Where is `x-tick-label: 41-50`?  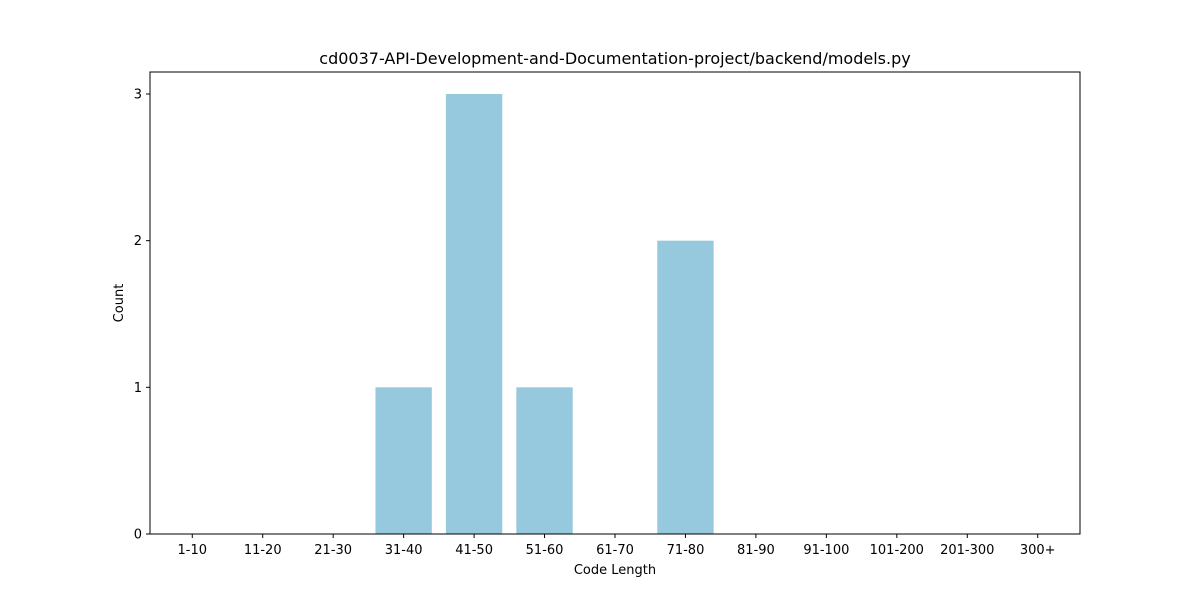 x-tick-label: 41-50 is located at coordinates (474, 550).